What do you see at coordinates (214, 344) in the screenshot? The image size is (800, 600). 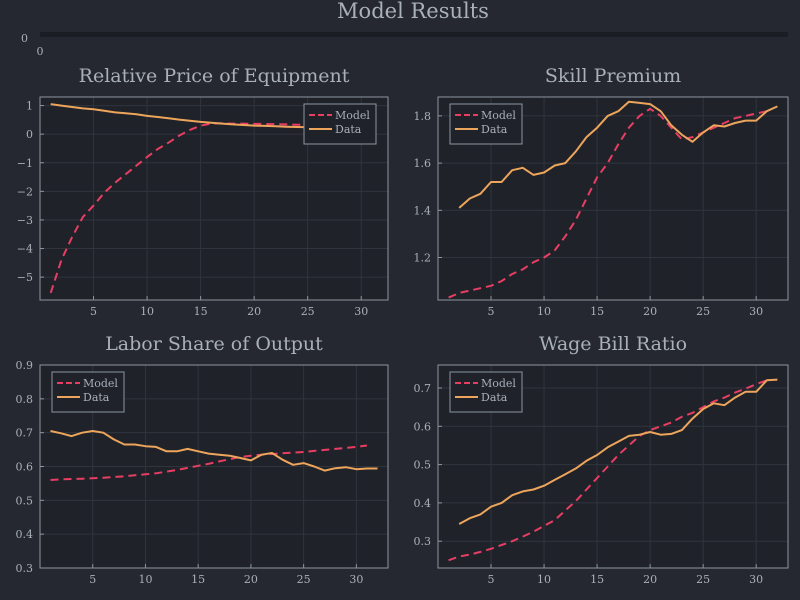 I see `chart-title: Labor Share of Output` at bounding box center [214, 344].